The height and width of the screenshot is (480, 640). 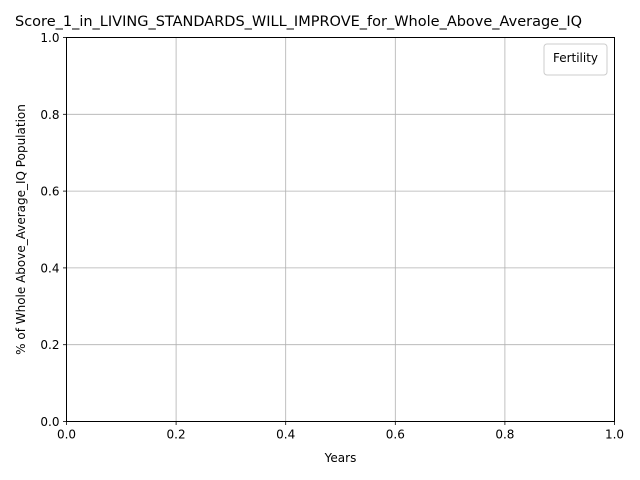 I want to click on legend: Fertility, so click(x=575, y=59).